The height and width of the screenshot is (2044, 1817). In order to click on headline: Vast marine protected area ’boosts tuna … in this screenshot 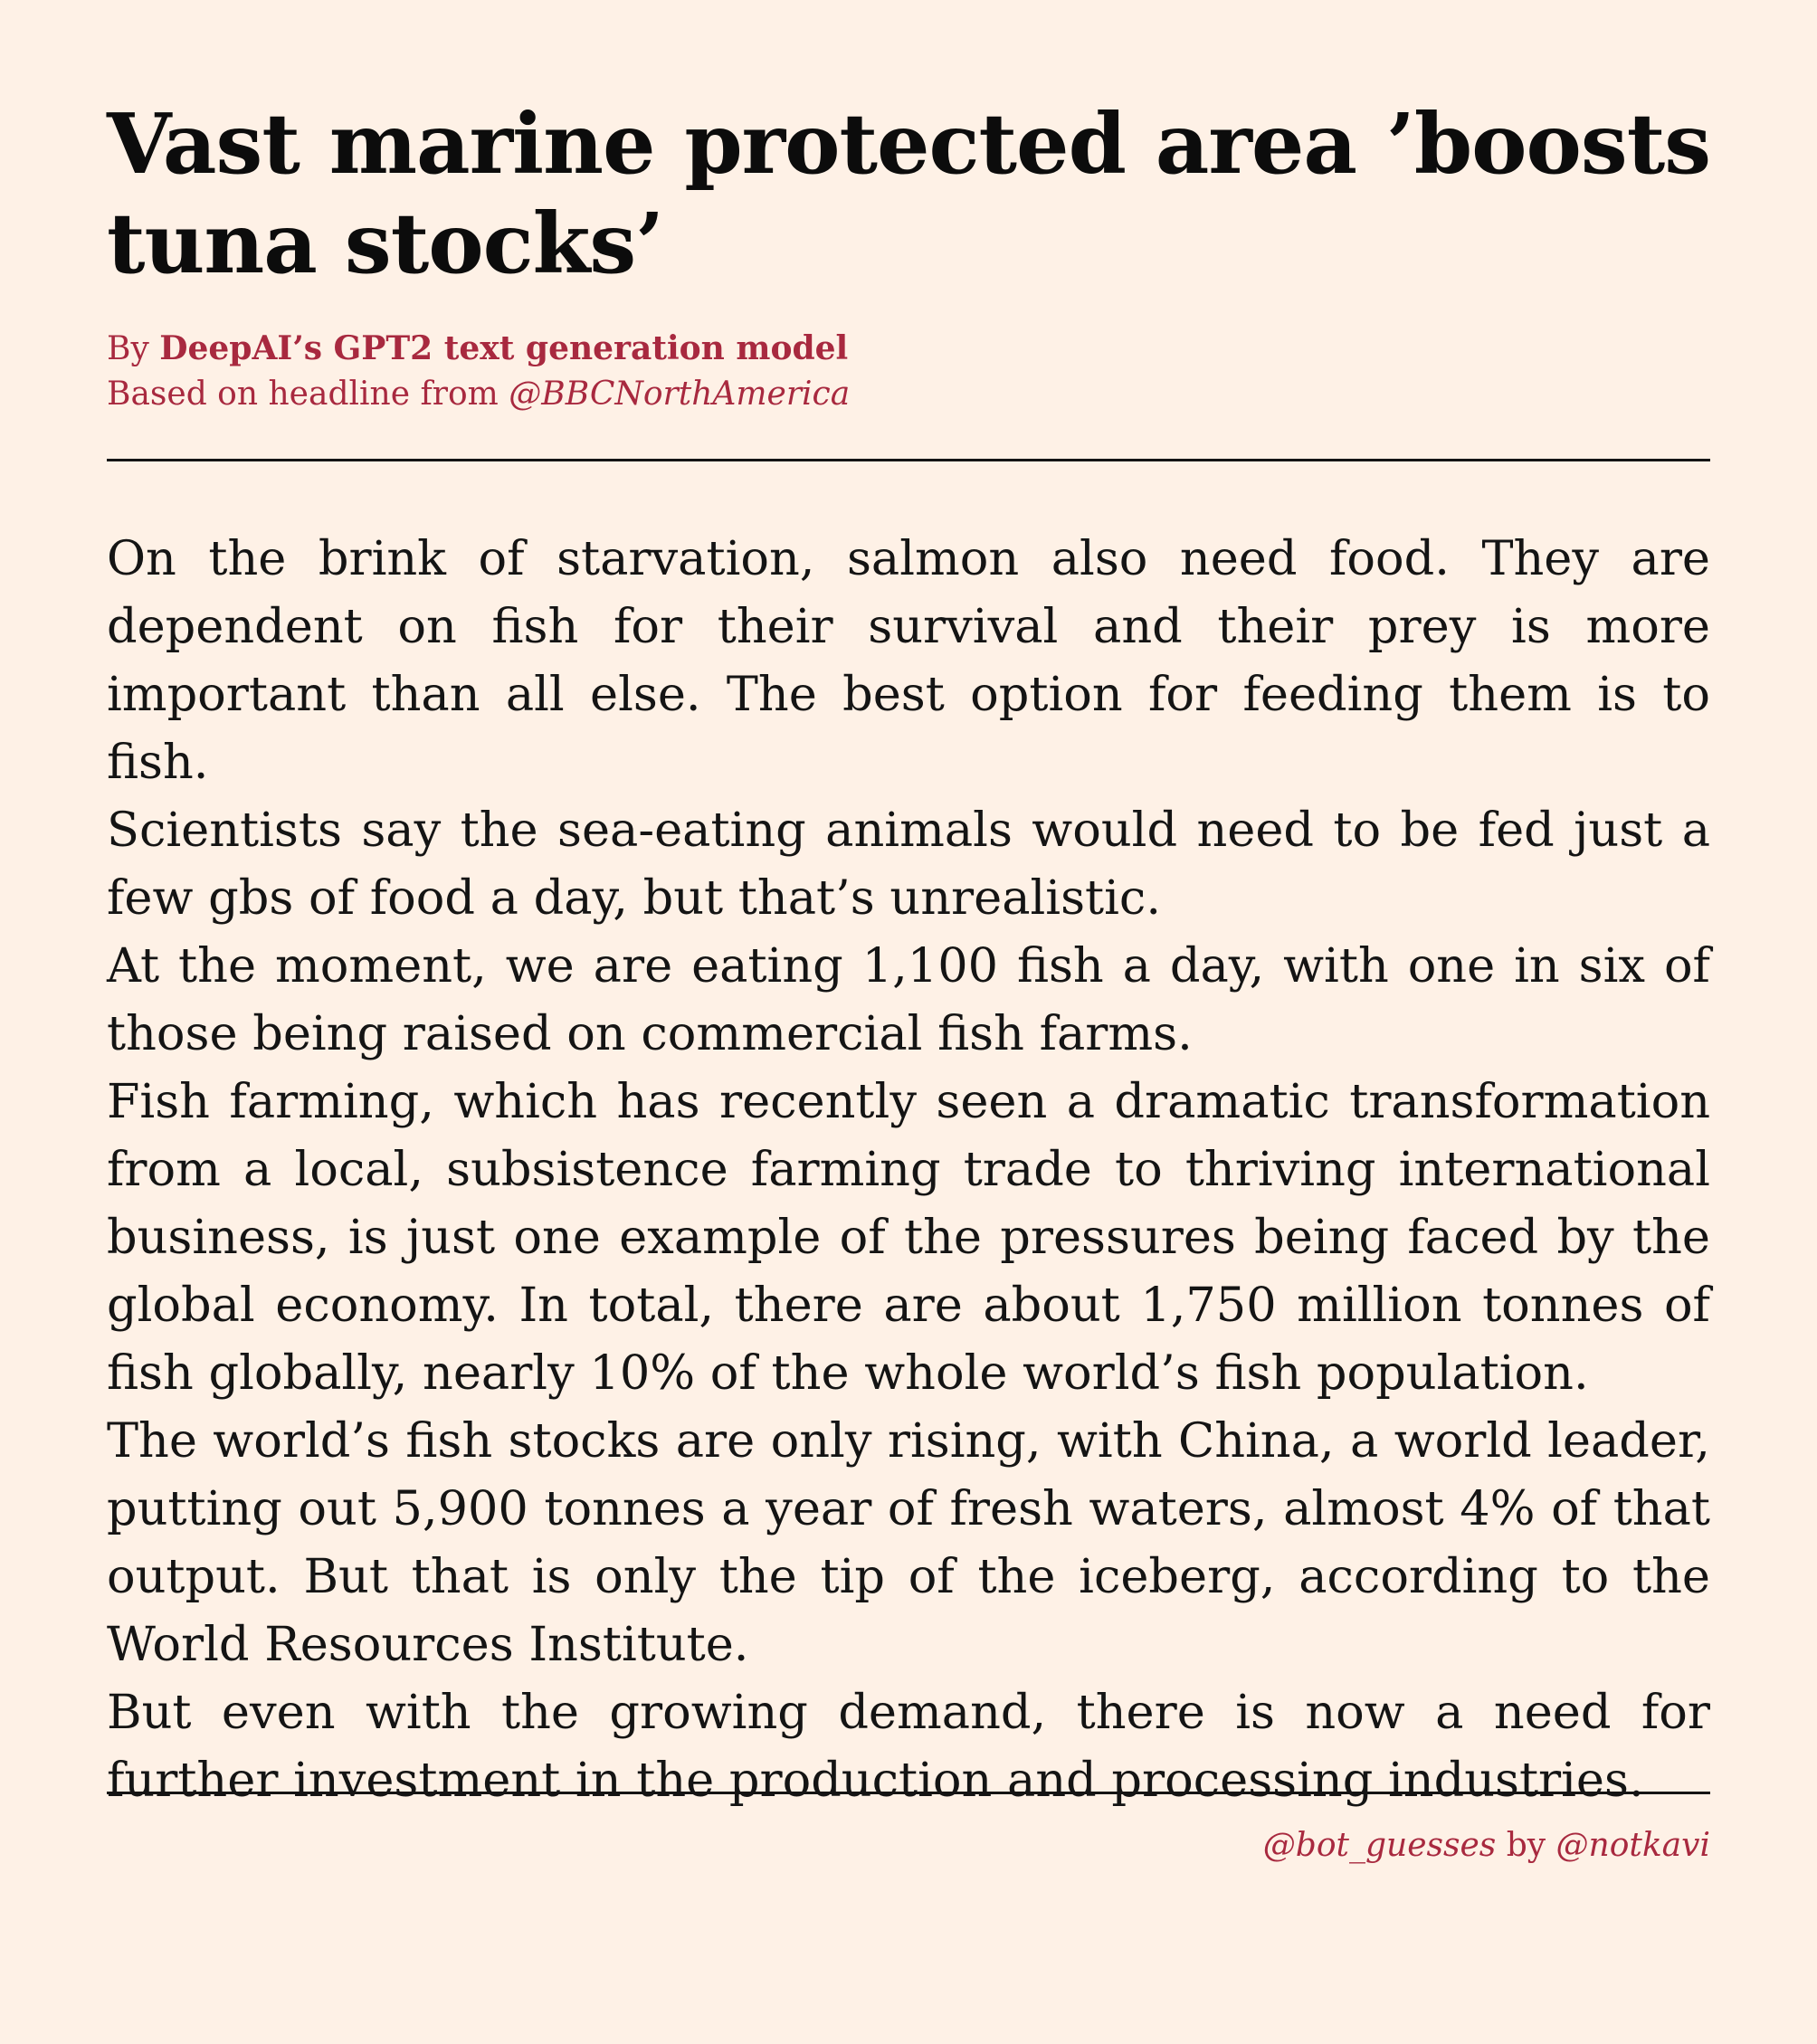, I will do `click(909, 193)`.